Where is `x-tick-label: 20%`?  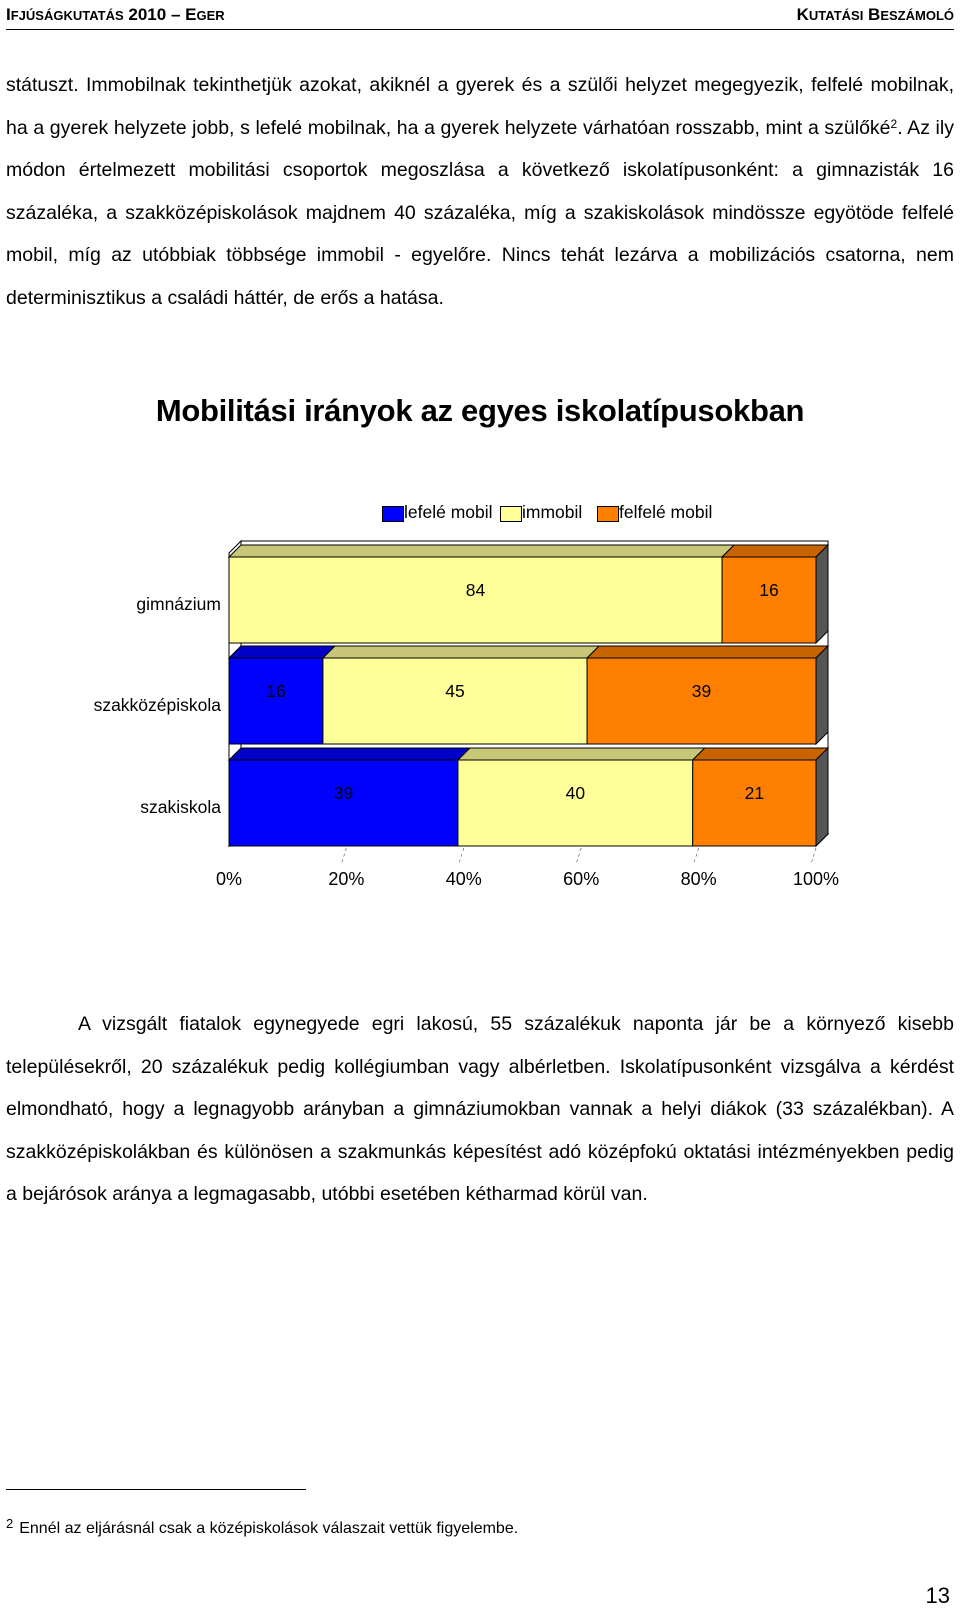 x-tick-label: 20% is located at coordinates (346, 879).